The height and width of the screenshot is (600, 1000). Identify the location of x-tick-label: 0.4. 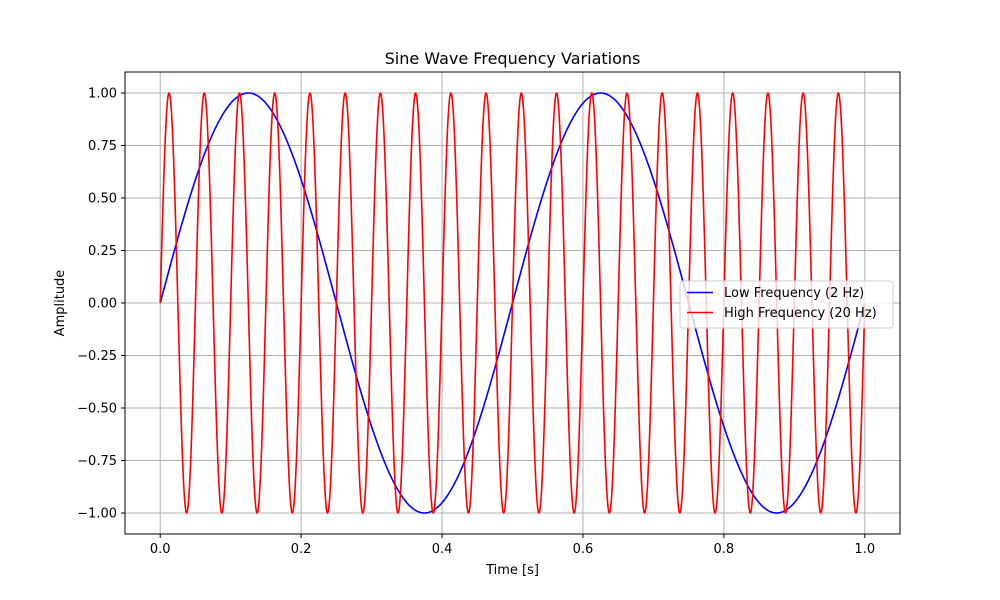
(442, 549).